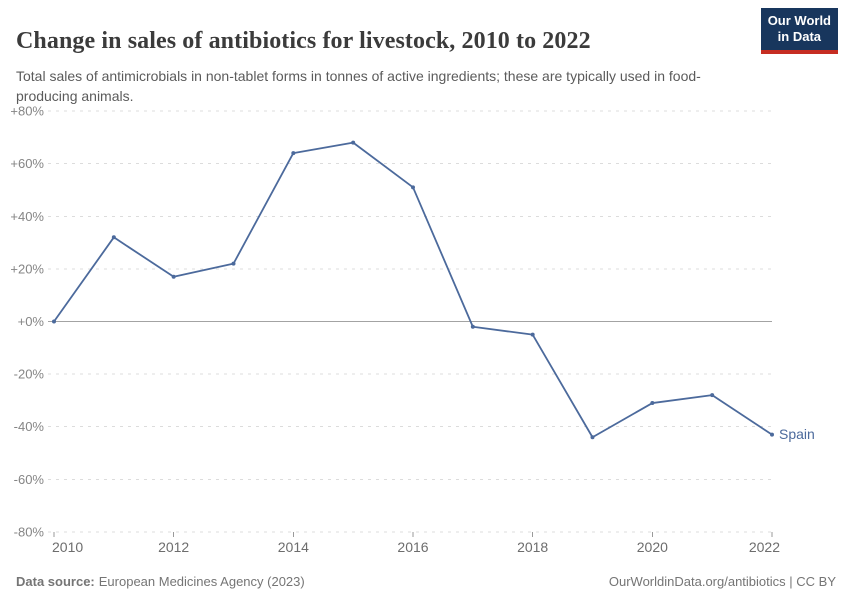 The image size is (850, 600). I want to click on y-tick-label: +80%, so click(27, 111).